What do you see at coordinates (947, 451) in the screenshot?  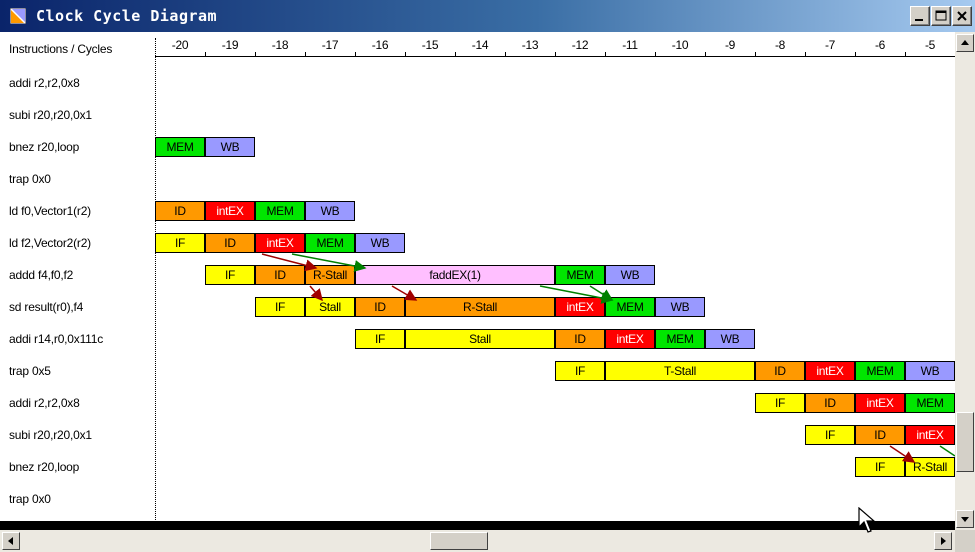 I see `forward-arrow` at bounding box center [947, 451].